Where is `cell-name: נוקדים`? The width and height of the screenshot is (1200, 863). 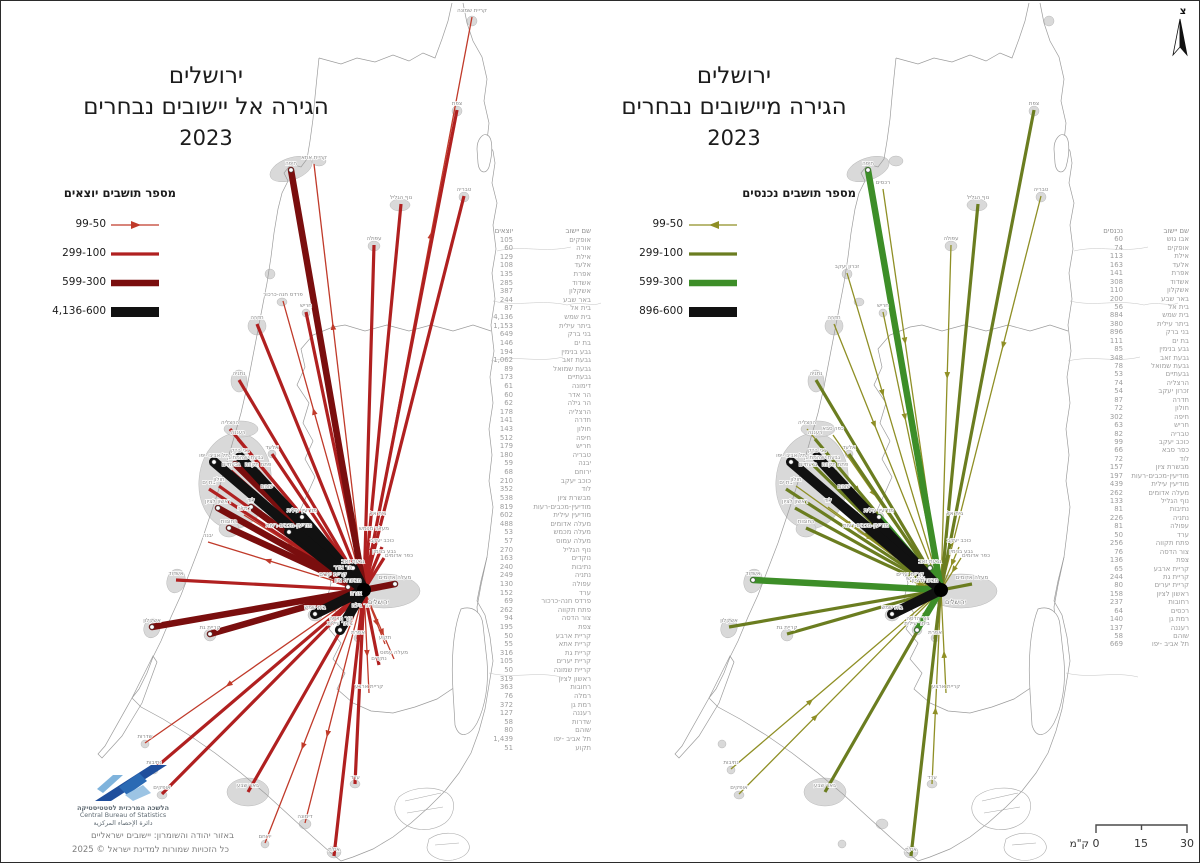
cell-name: נוקדים is located at coordinates (581, 558).